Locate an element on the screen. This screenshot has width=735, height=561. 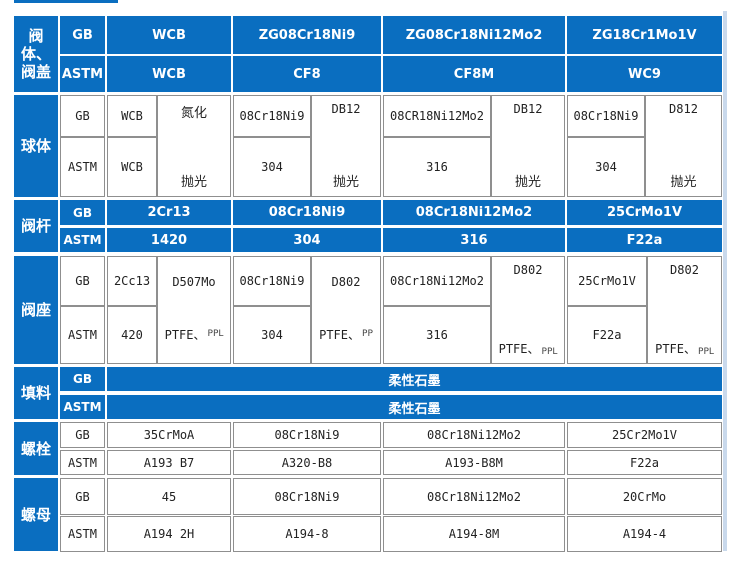
category-nut: 螺母 is located at coordinates (36, 514).